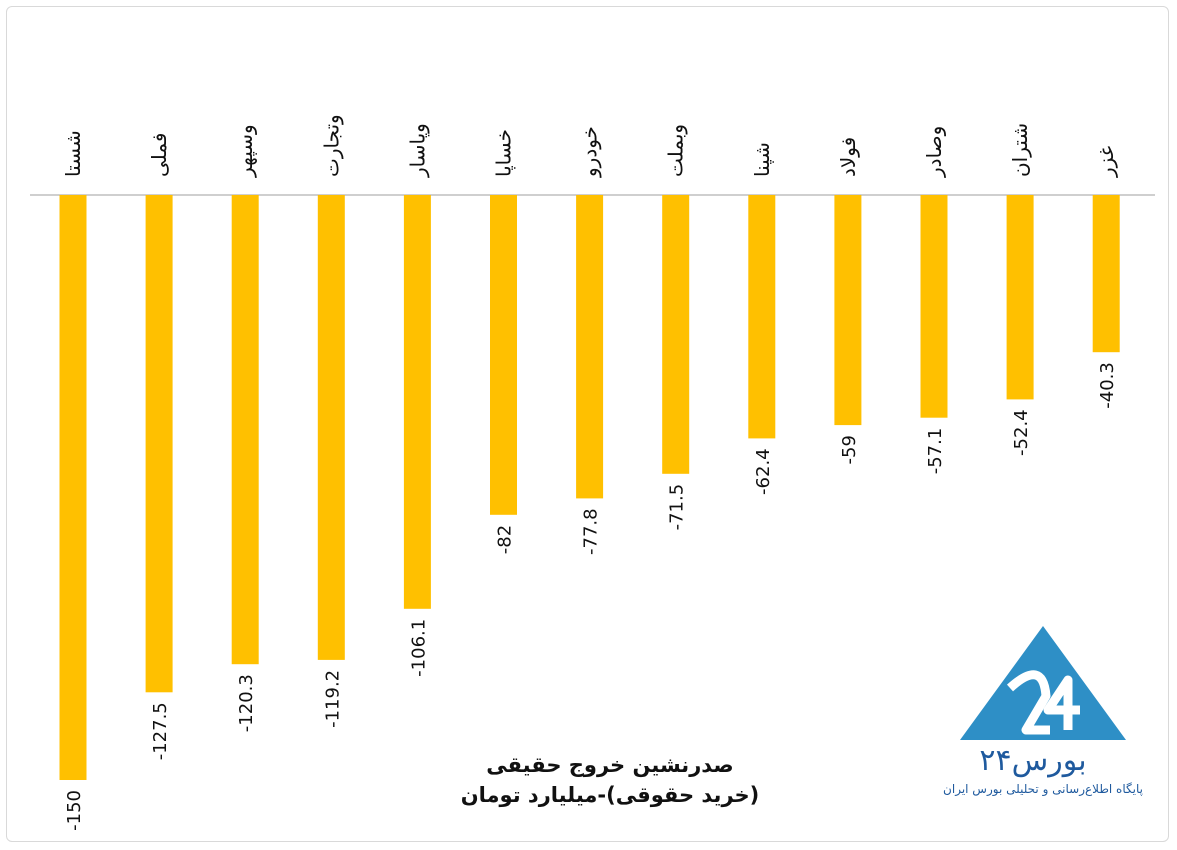  Describe the element at coordinates (848, 157) in the screenshot. I see `category-label-10: فولاد` at that location.